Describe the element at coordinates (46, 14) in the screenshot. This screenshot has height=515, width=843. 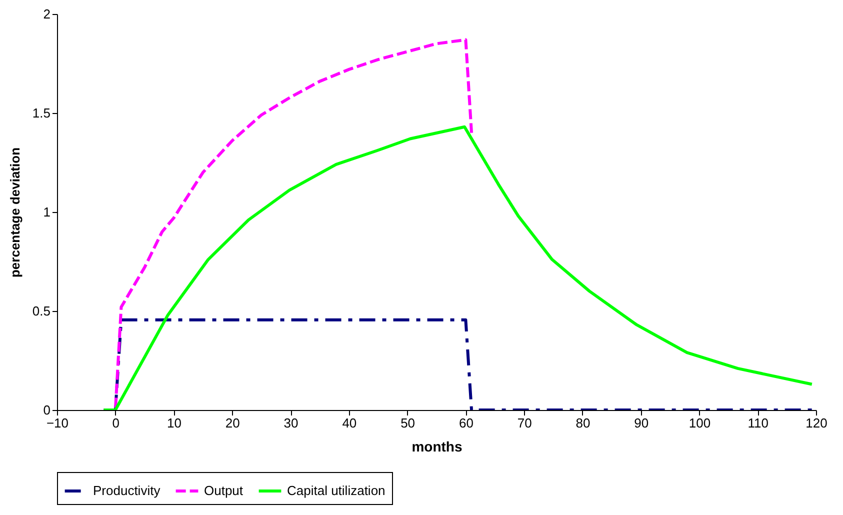
I see `y-tick-label: 2` at that location.